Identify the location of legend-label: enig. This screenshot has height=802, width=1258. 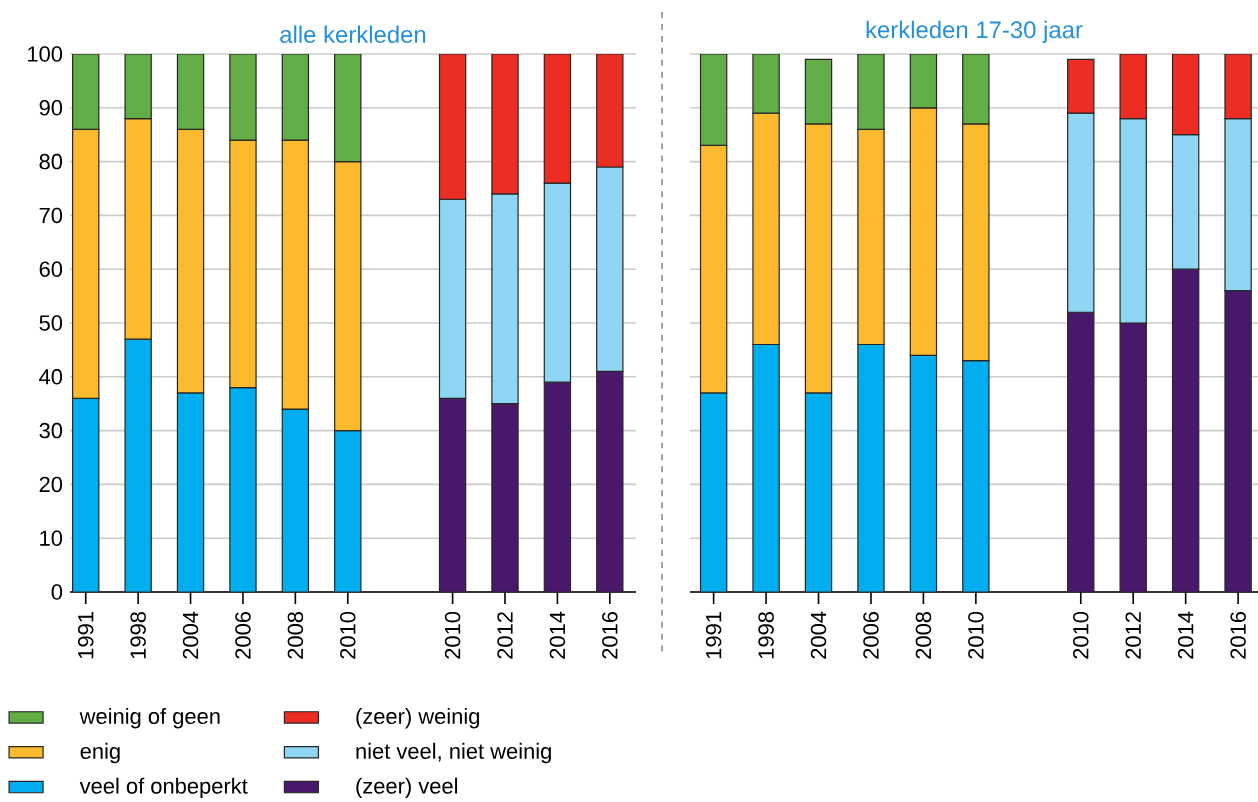
(100, 753).